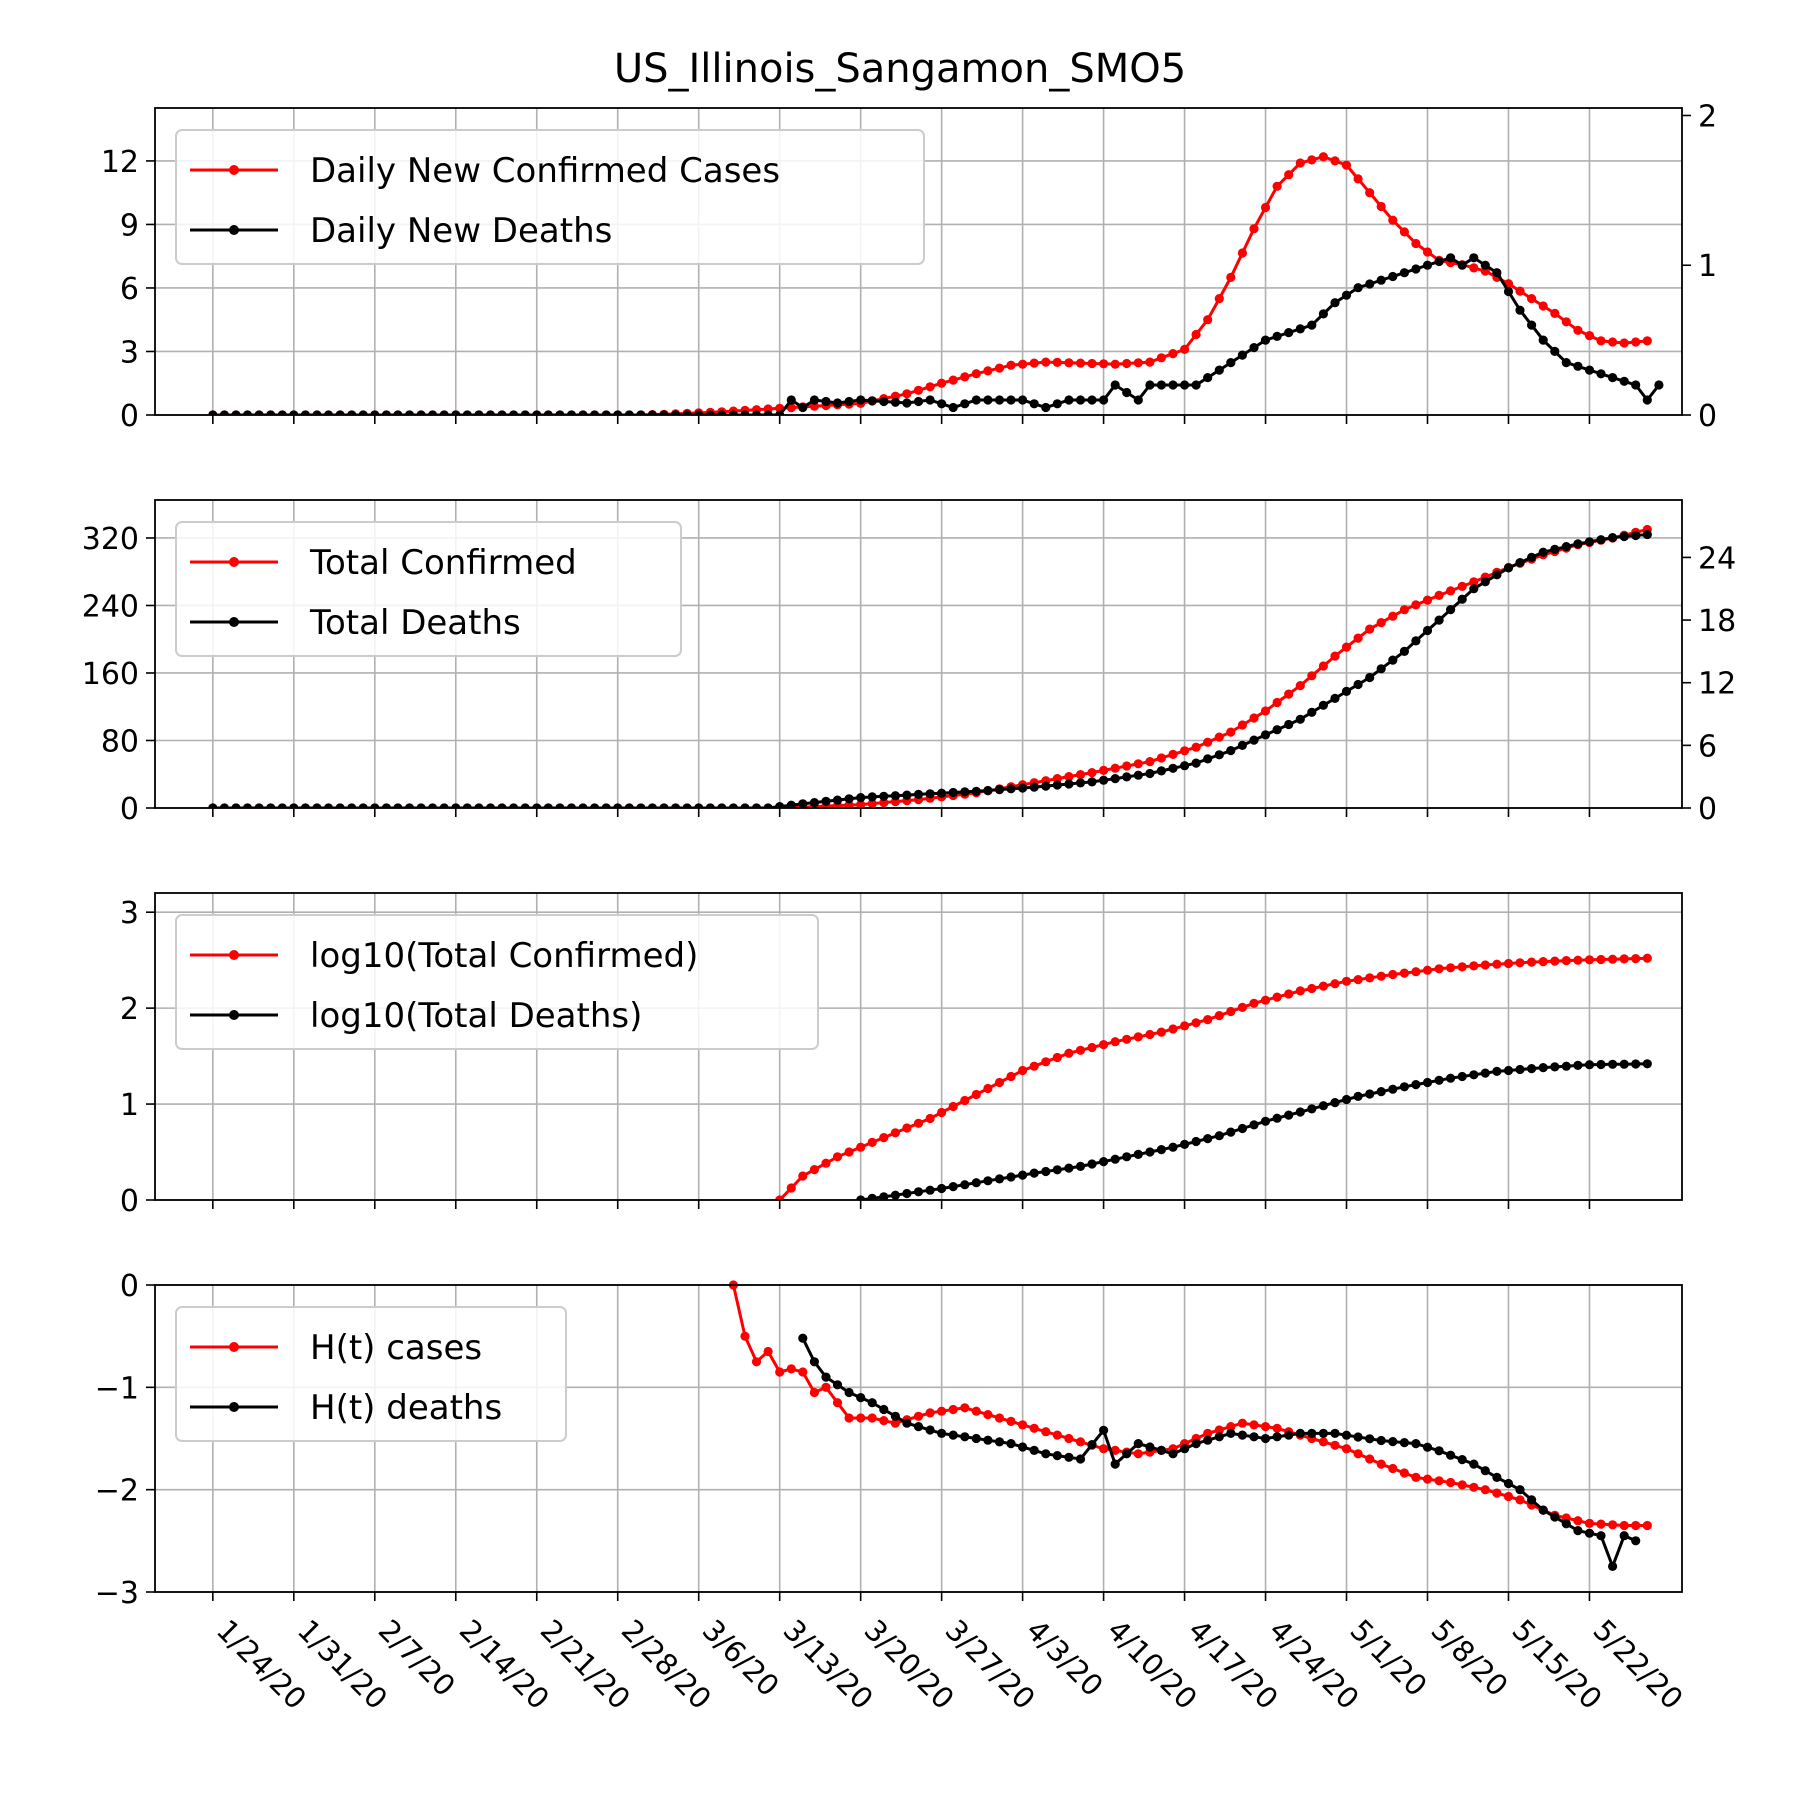 This screenshot has height=1800, width=1800. I want to click on axes-frame, so click(918, 1046).